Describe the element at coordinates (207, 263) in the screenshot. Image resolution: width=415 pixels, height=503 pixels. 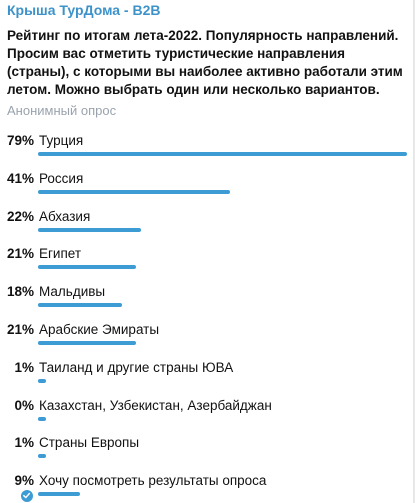
I see `poll-option: 21% Египет` at that location.